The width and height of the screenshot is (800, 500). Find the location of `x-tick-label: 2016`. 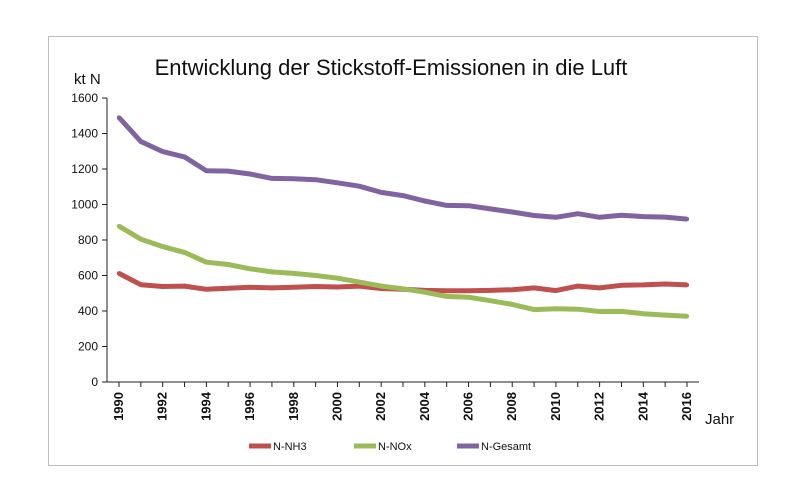

x-tick-label: 2016 is located at coordinates (686, 406).